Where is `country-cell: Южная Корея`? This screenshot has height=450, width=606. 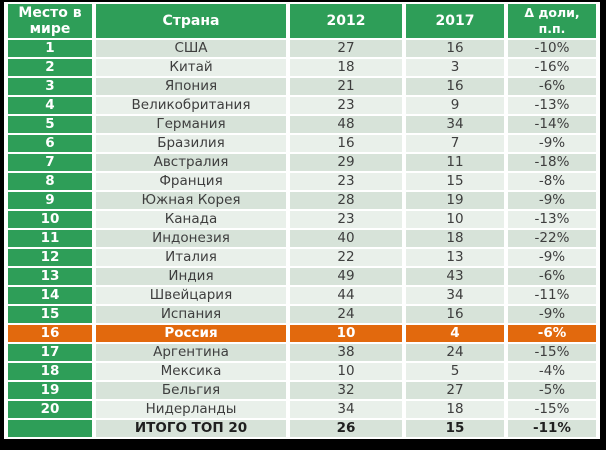
country-cell: Южная Корея is located at coordinates (191, 200).